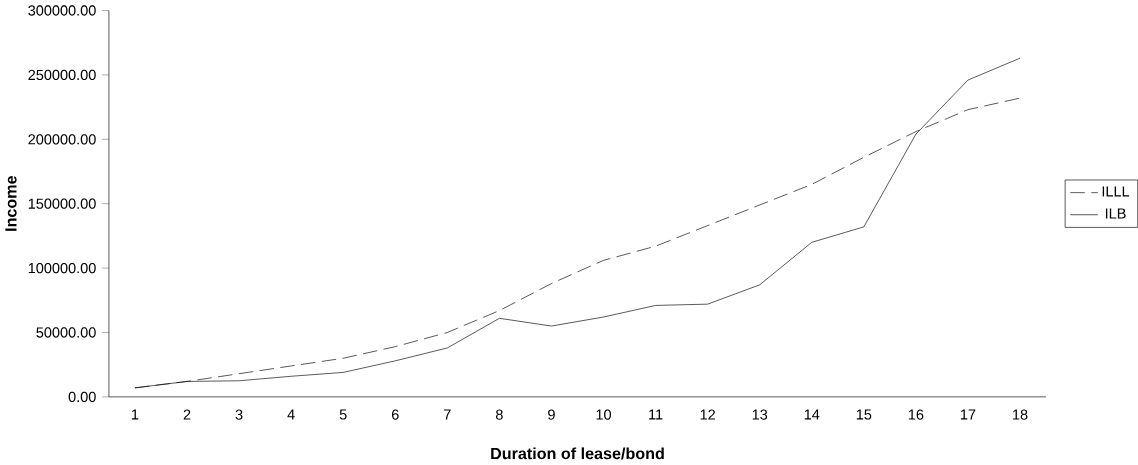  What do you see at coordinates (82, 397) in the screenshot?
I see `y-tick-label: 0.00` at bounding box center [82, 397].